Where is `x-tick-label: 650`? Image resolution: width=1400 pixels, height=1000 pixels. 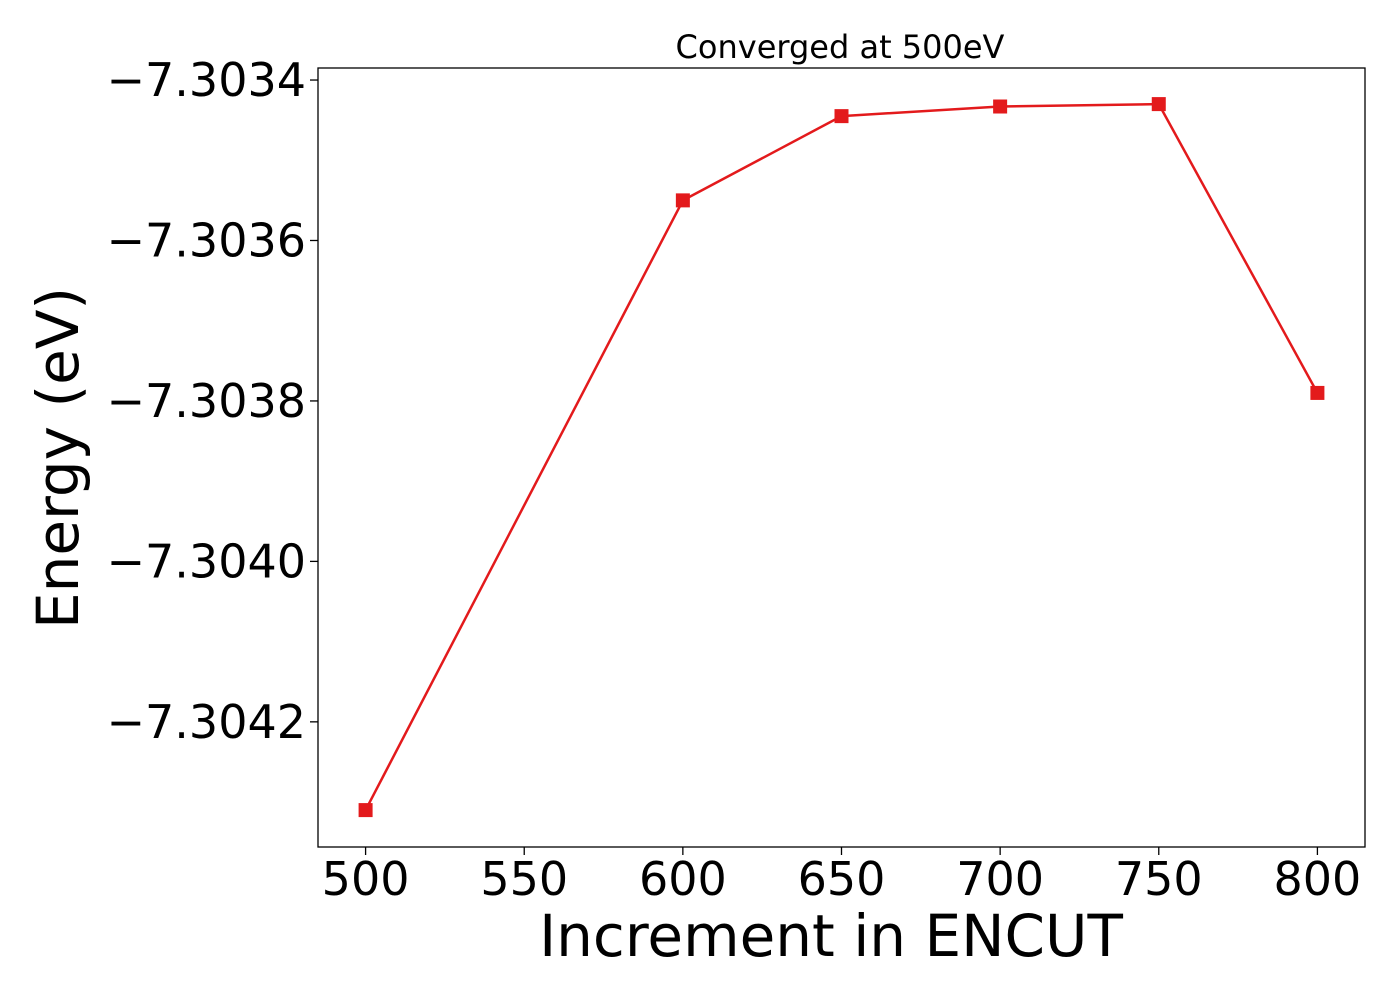 x-tick-label: 650 is located at coordinates (842, 879).